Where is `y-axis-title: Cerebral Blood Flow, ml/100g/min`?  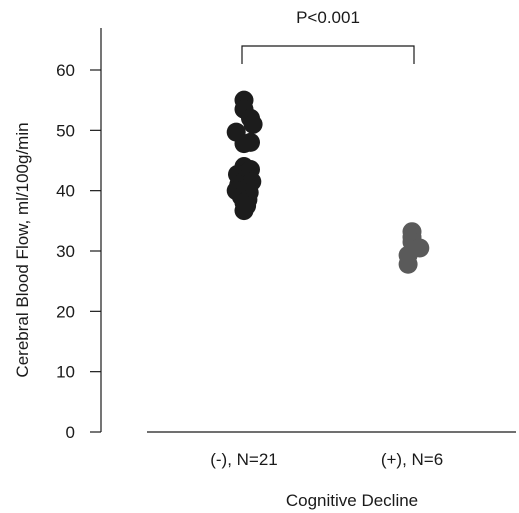 y-axis-title: Cerebral Blood Flow, ml/100g/min is located at coordinates (22, 249).